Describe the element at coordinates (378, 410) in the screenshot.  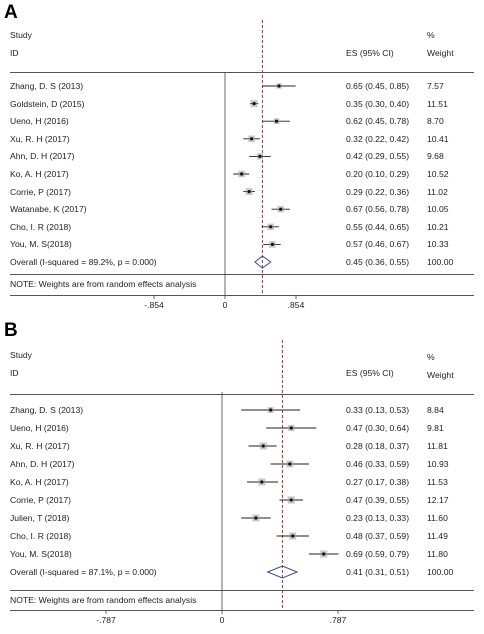
I see `study-es-text: 0.33 (0.13, 0.53)` at that location.